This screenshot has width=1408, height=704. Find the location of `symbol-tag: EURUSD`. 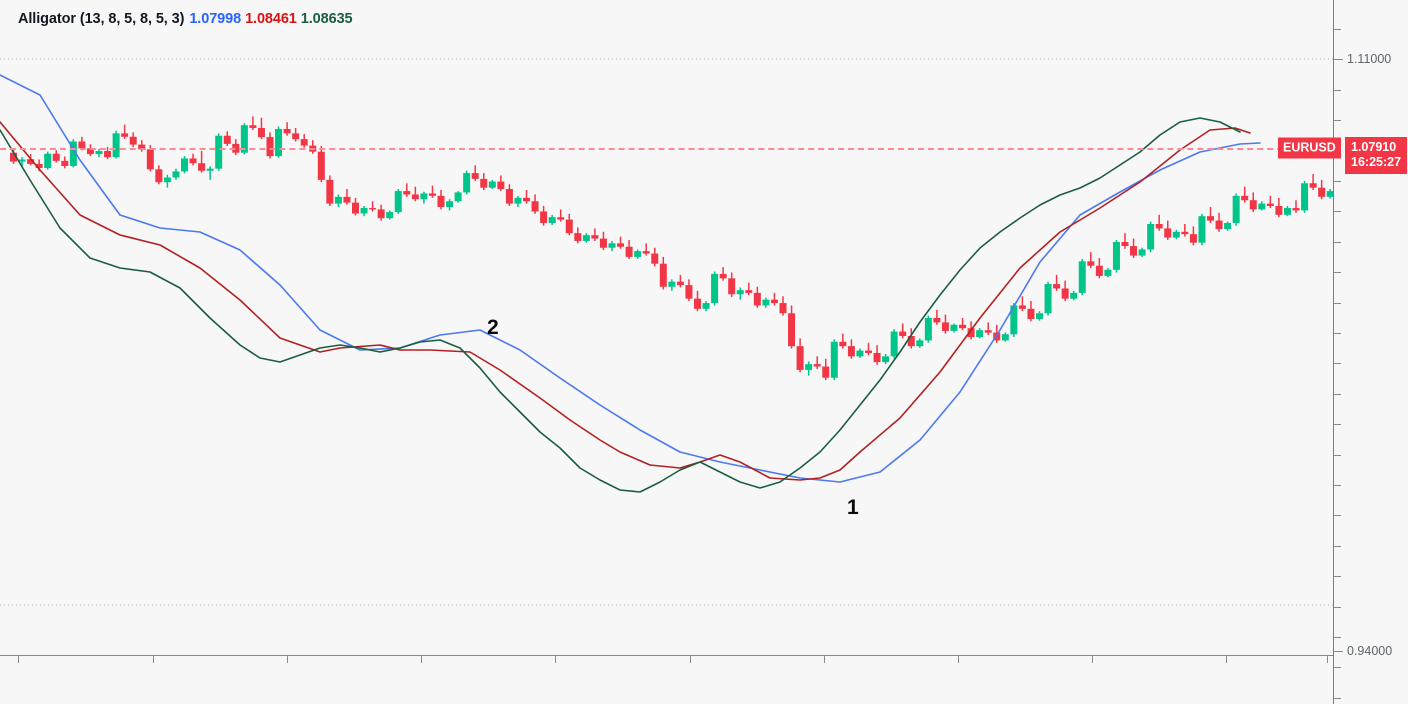

symbol-tag: EURUSD is located at coordinates (1309, 148).